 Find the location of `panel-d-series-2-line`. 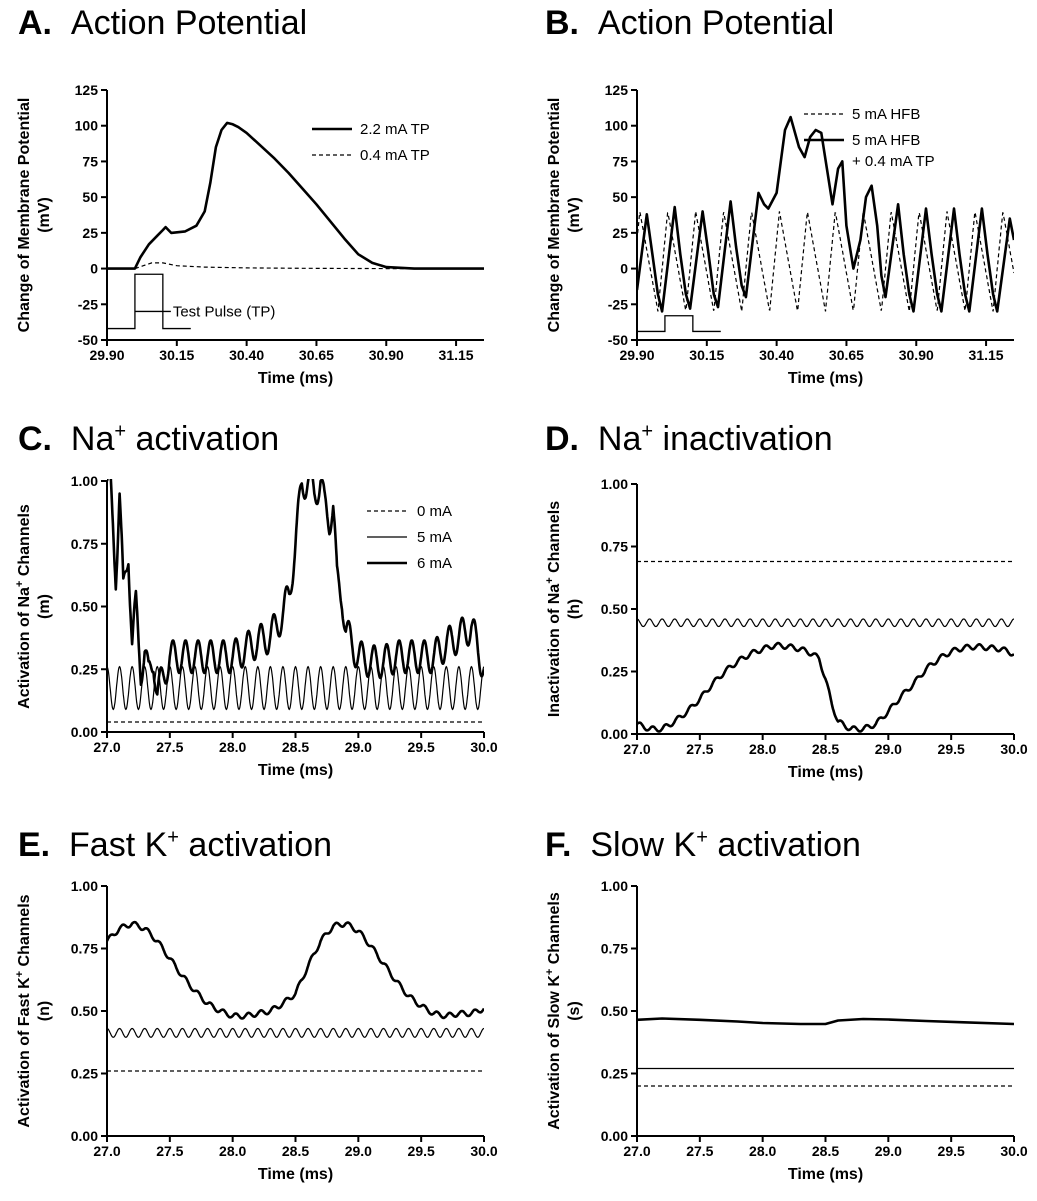

panel-d-series-2-line is located at coordinates (825, 687).